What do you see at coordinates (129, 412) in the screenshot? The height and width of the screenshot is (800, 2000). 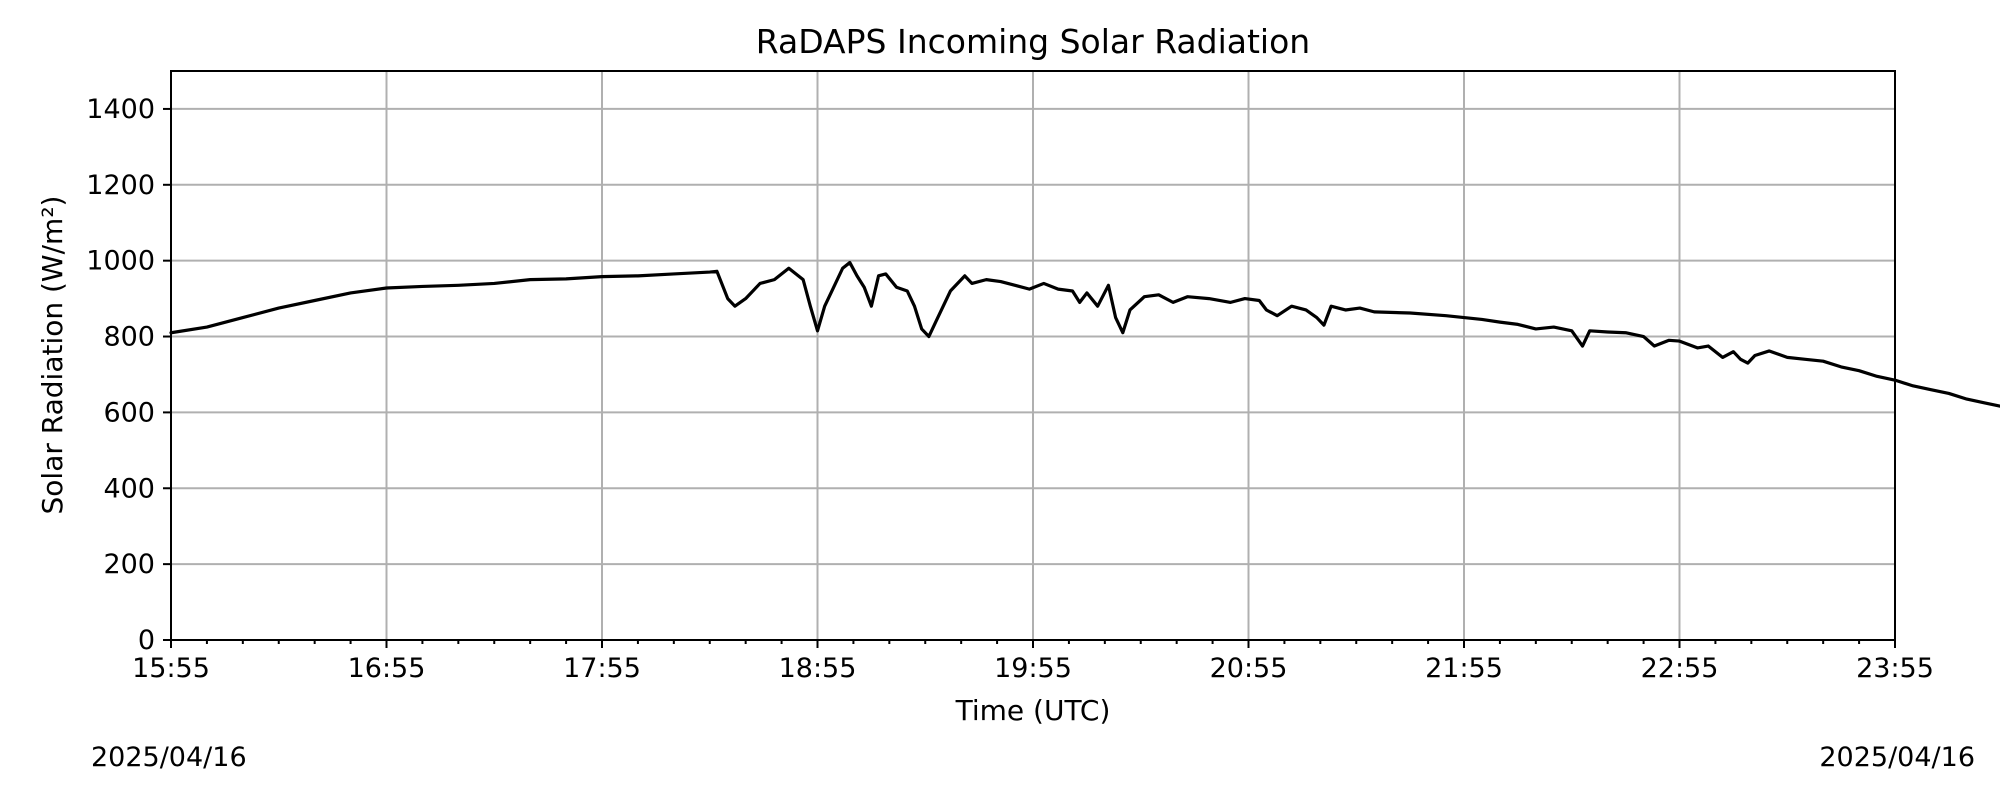 I see `y-tick-label: 600` at bounding box center [129, 412].